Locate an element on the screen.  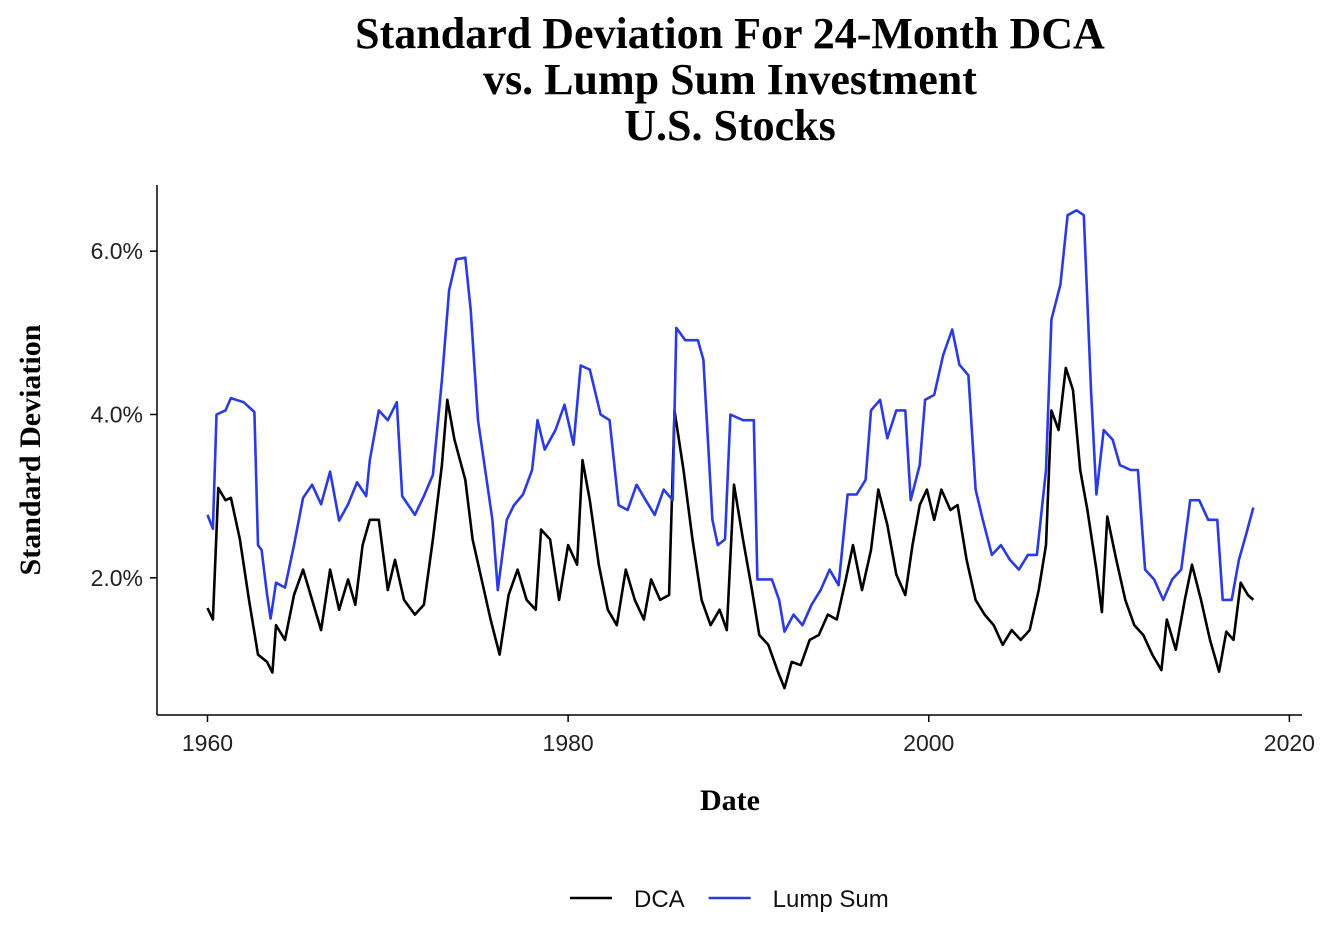
title-line: U.S. Stocks is located at coordinates (730, 125).